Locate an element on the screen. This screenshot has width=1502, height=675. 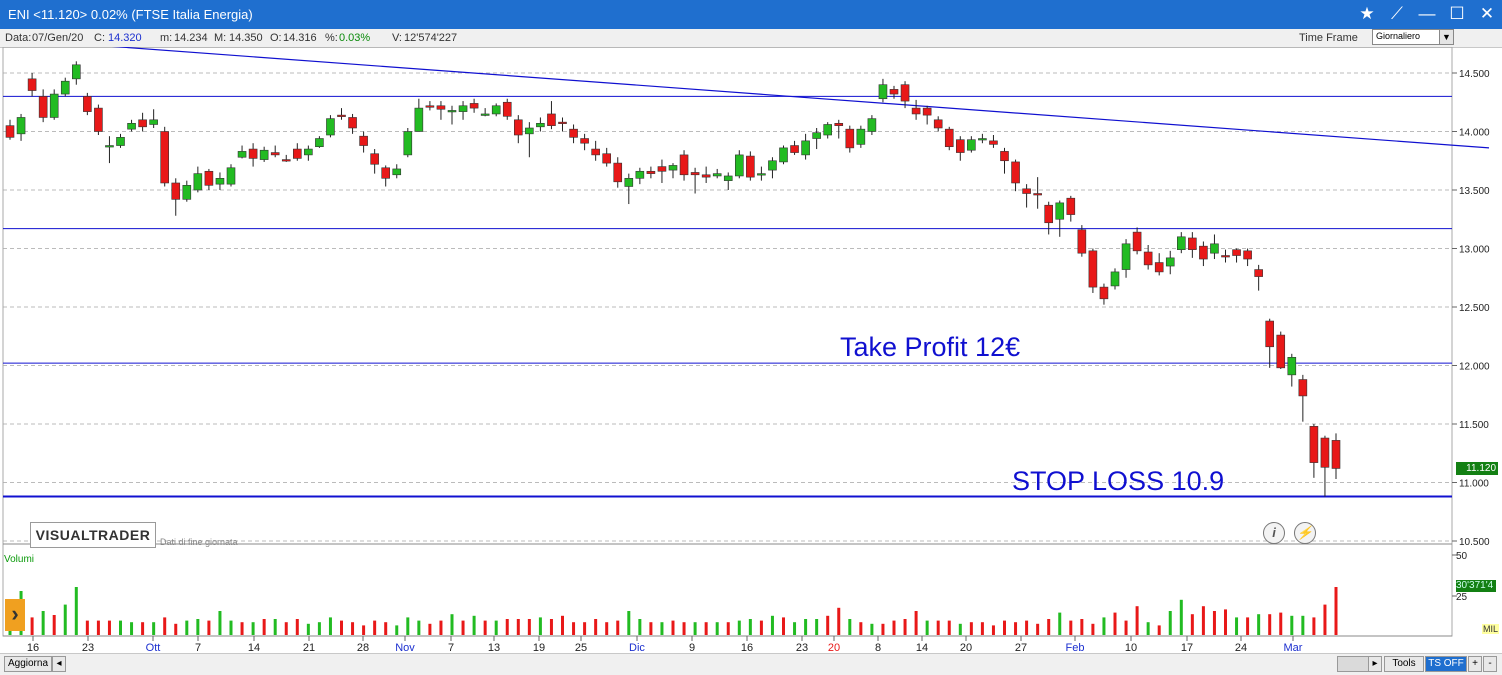
close-icon: ✕ is located at coordinates (1487, 13).